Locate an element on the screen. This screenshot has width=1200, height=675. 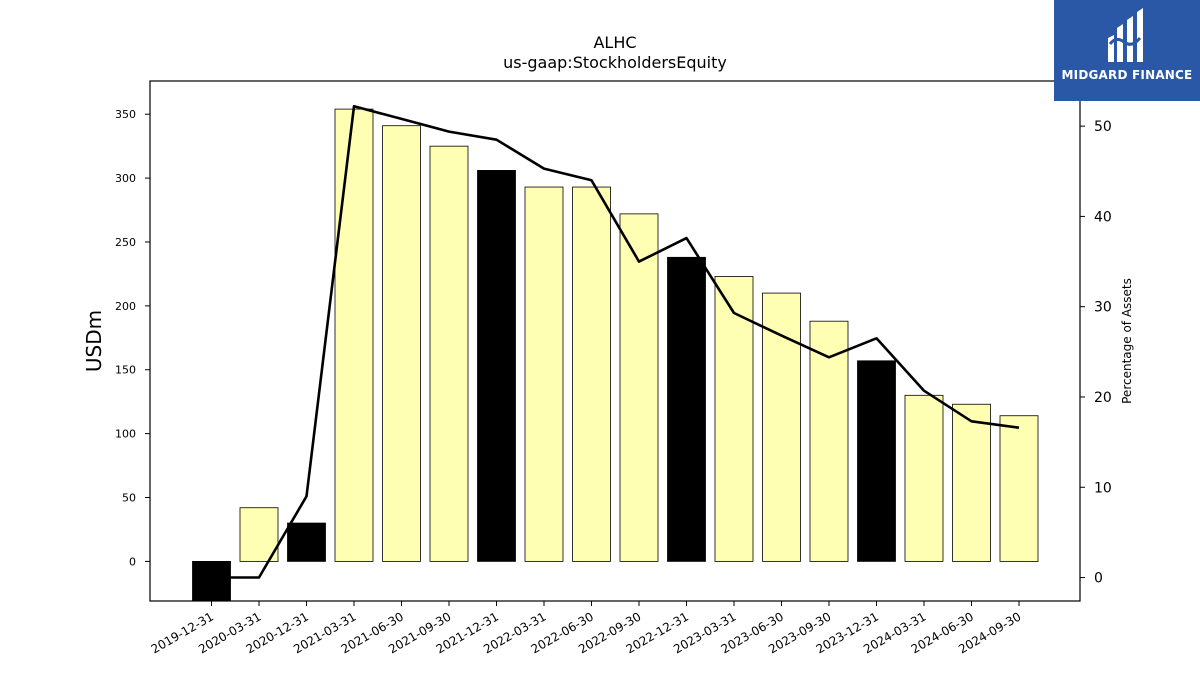
chart-subtitle: us-gaap:StockholdersEquity is located at coordinates (615, 62).